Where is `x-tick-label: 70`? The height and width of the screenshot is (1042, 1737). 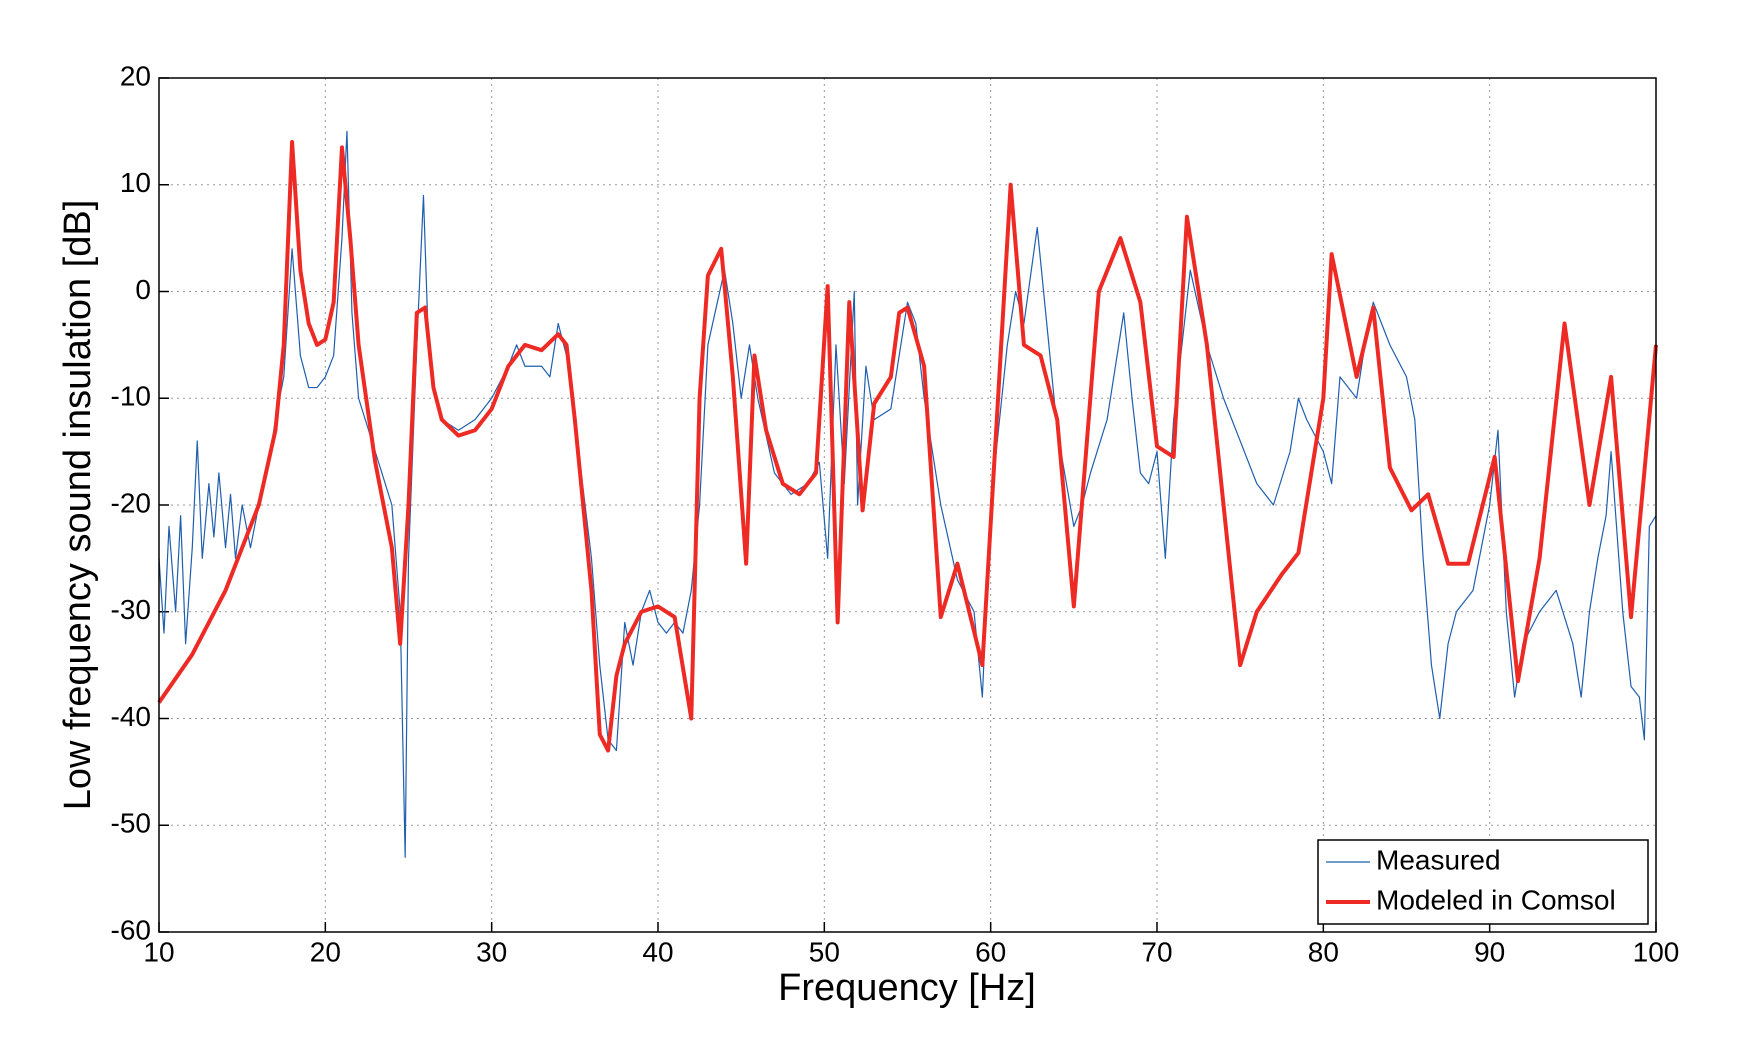 x-tick-label: 70 is located at coordinates (1156, 951).